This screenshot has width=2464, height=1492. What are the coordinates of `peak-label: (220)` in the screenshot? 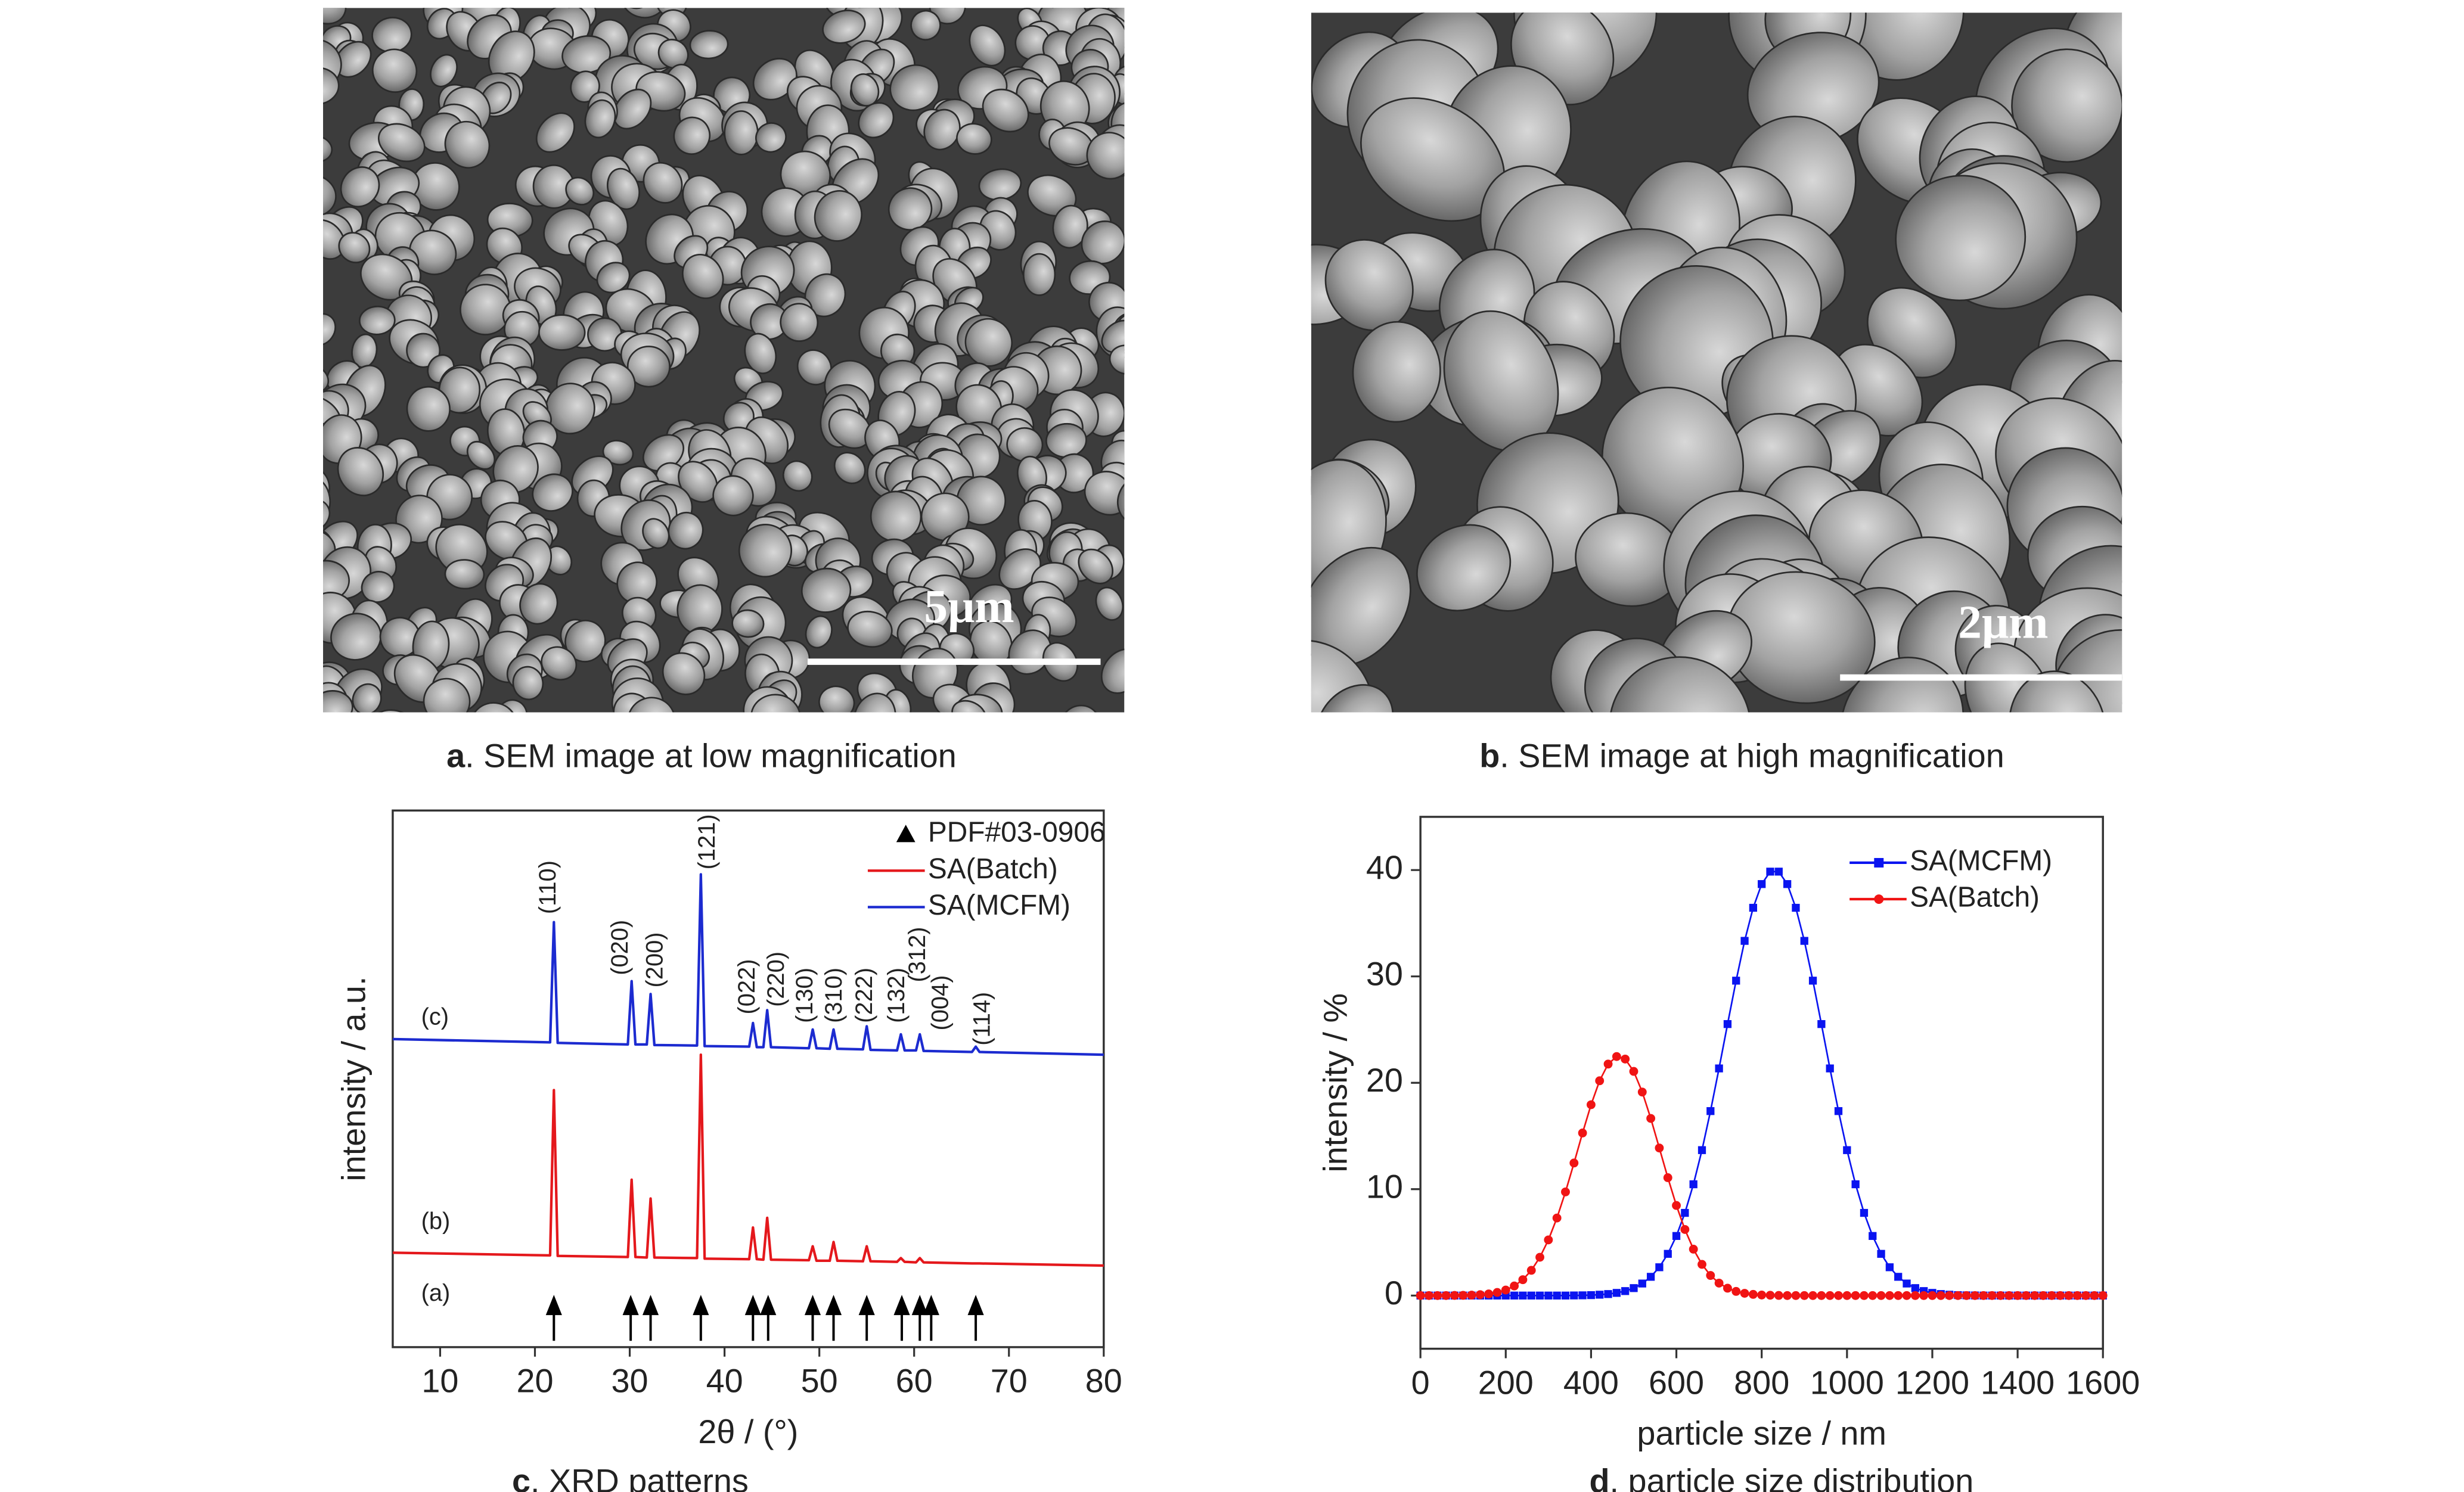 It's located at (776, 979).